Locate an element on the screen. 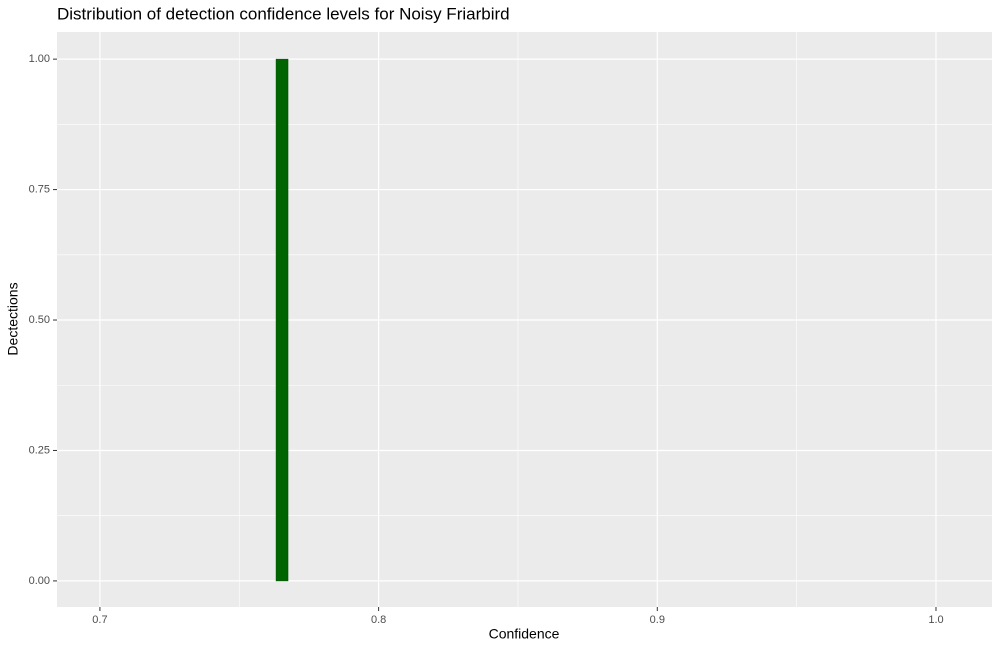 This screenshot has width=1000, height=651. x-tick-label: 0.8 is located at coordinates (378, 620).